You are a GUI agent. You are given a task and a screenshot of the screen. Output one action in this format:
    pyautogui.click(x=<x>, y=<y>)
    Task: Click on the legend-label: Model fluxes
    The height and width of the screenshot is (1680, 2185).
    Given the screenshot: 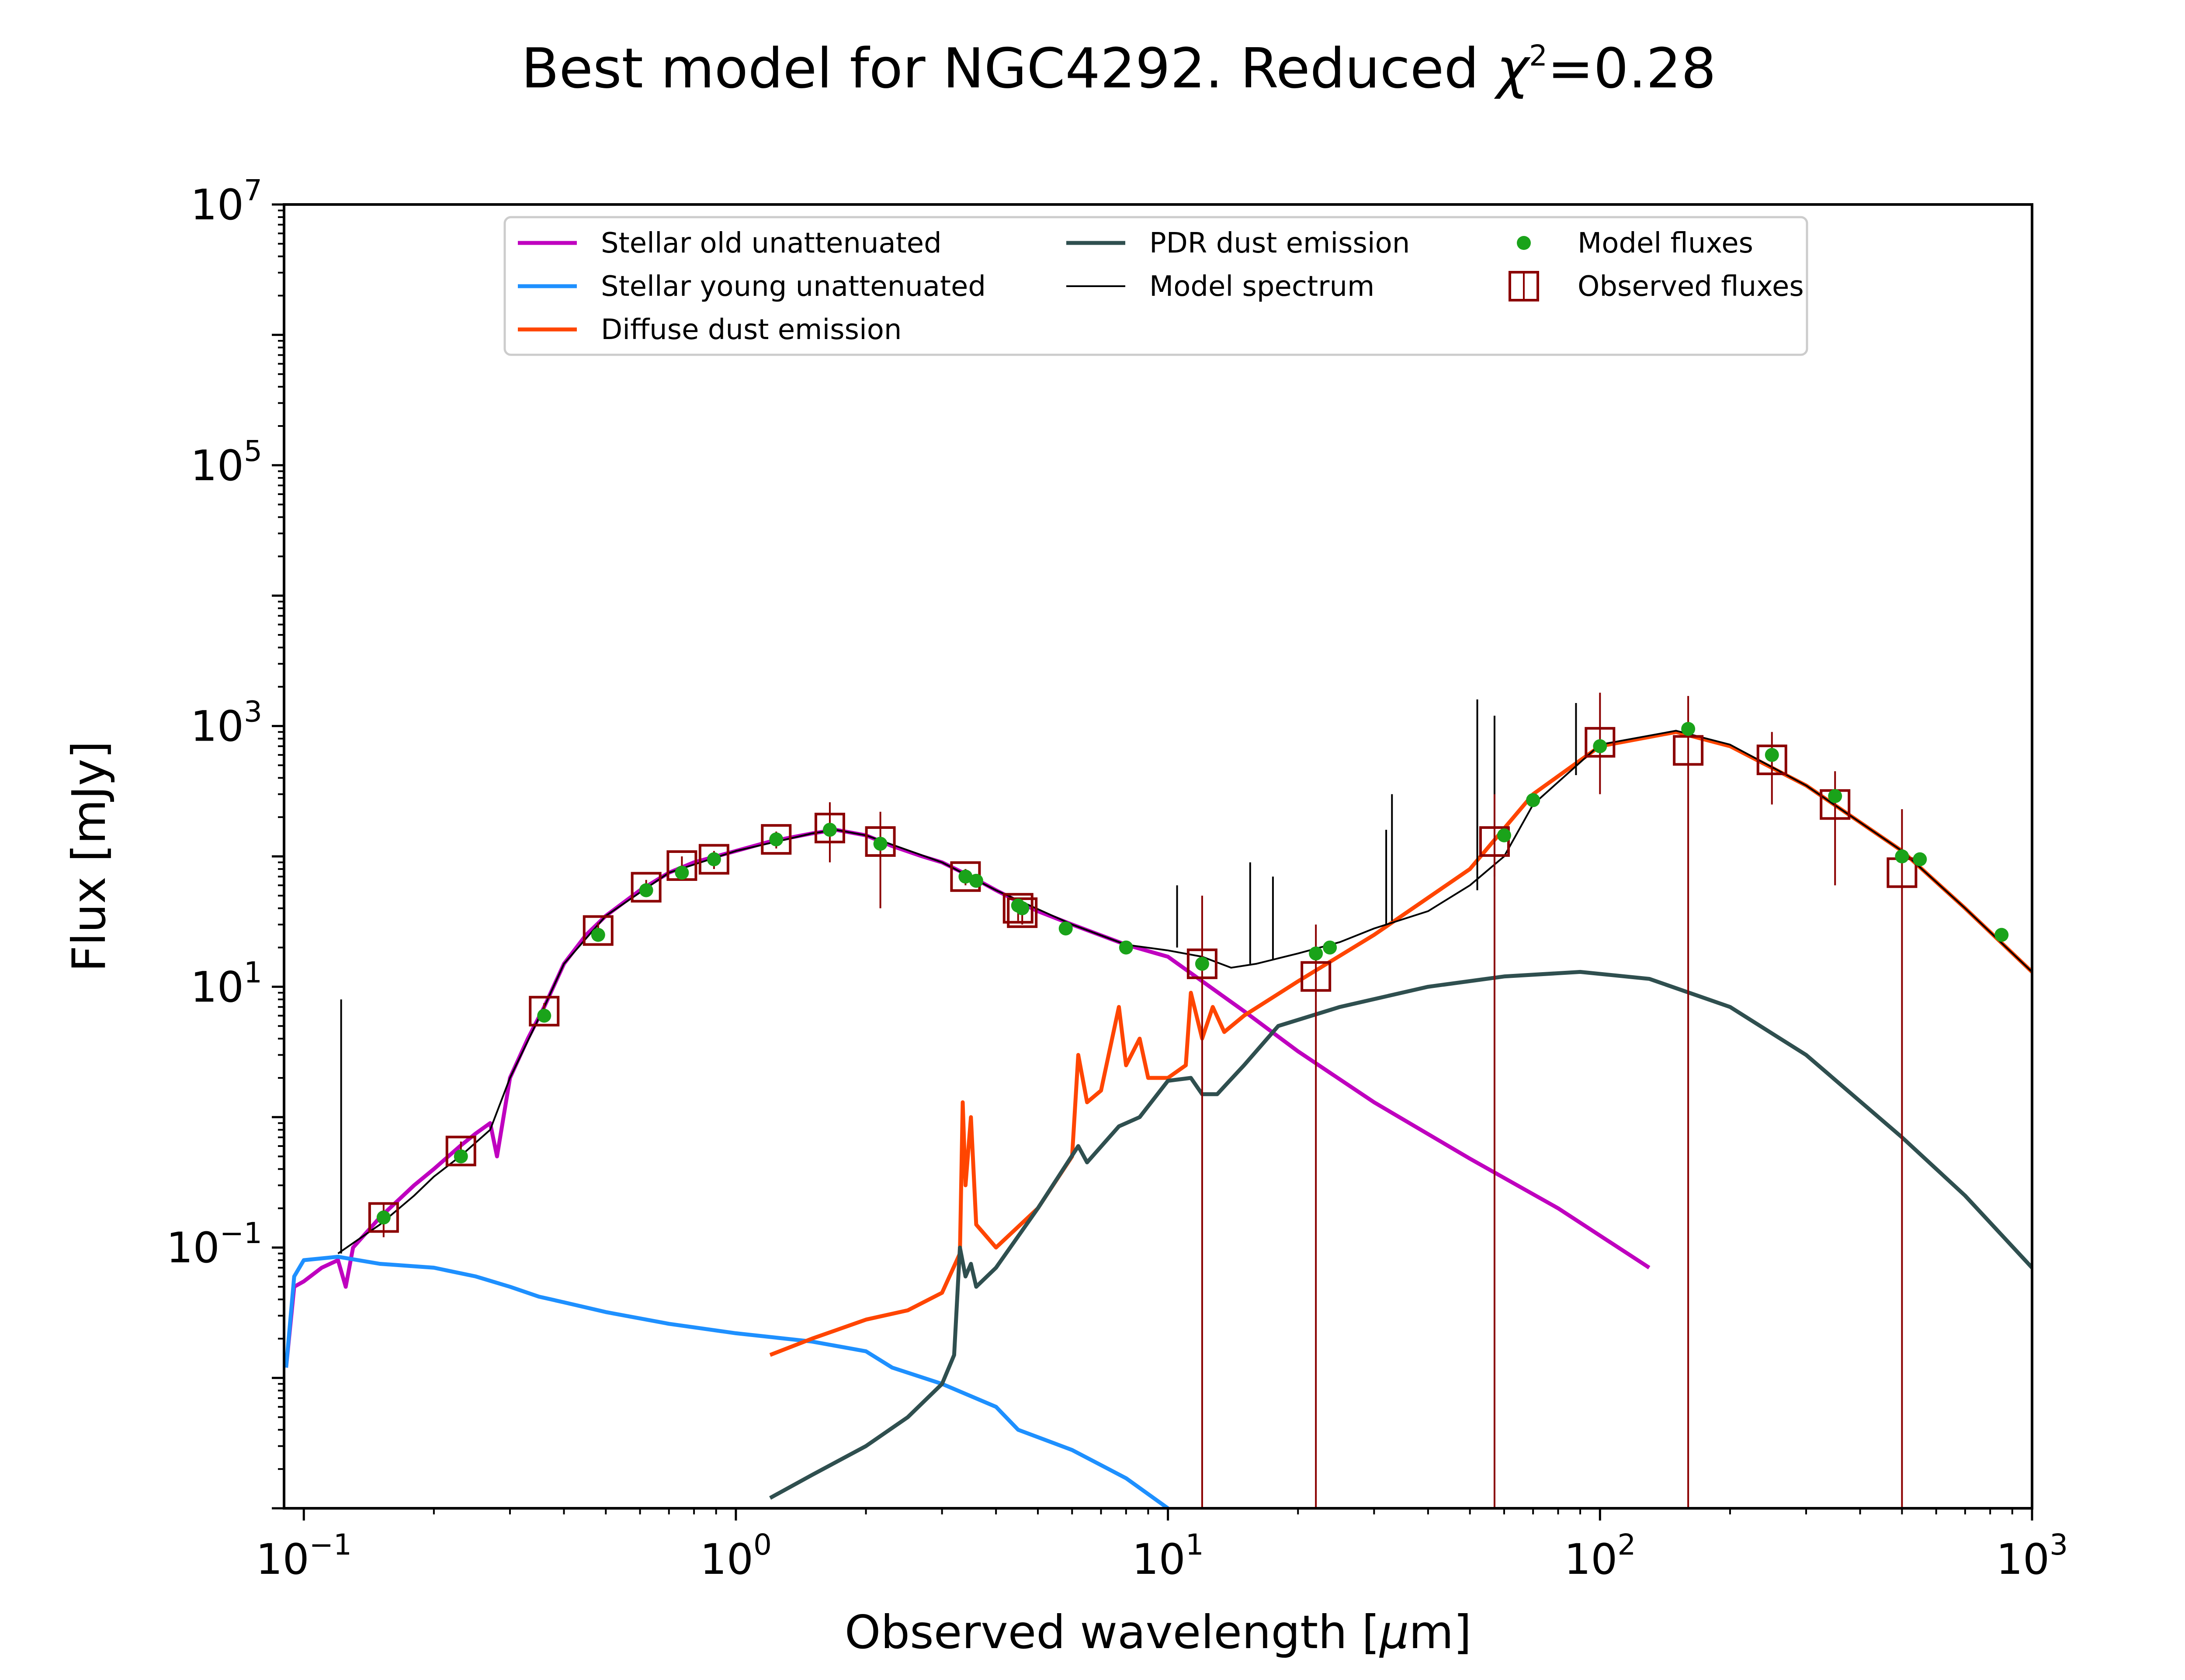 What is the action you would take?
    pyautogui.click(x=1666, y=243)
    